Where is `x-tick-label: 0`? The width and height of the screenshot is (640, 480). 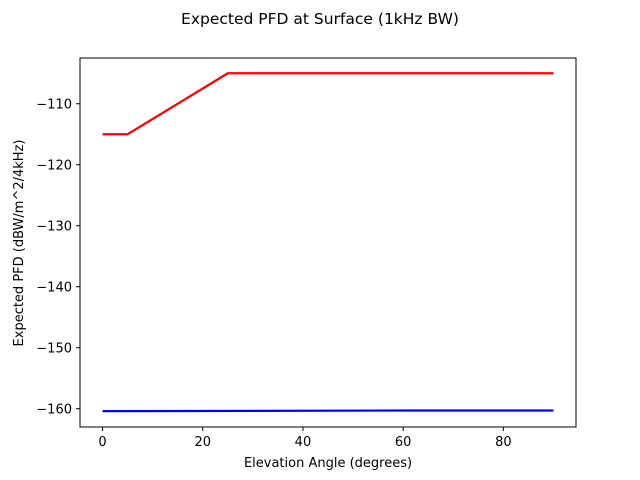
x-tick-label: 0 is located at coordinates (102, 442).